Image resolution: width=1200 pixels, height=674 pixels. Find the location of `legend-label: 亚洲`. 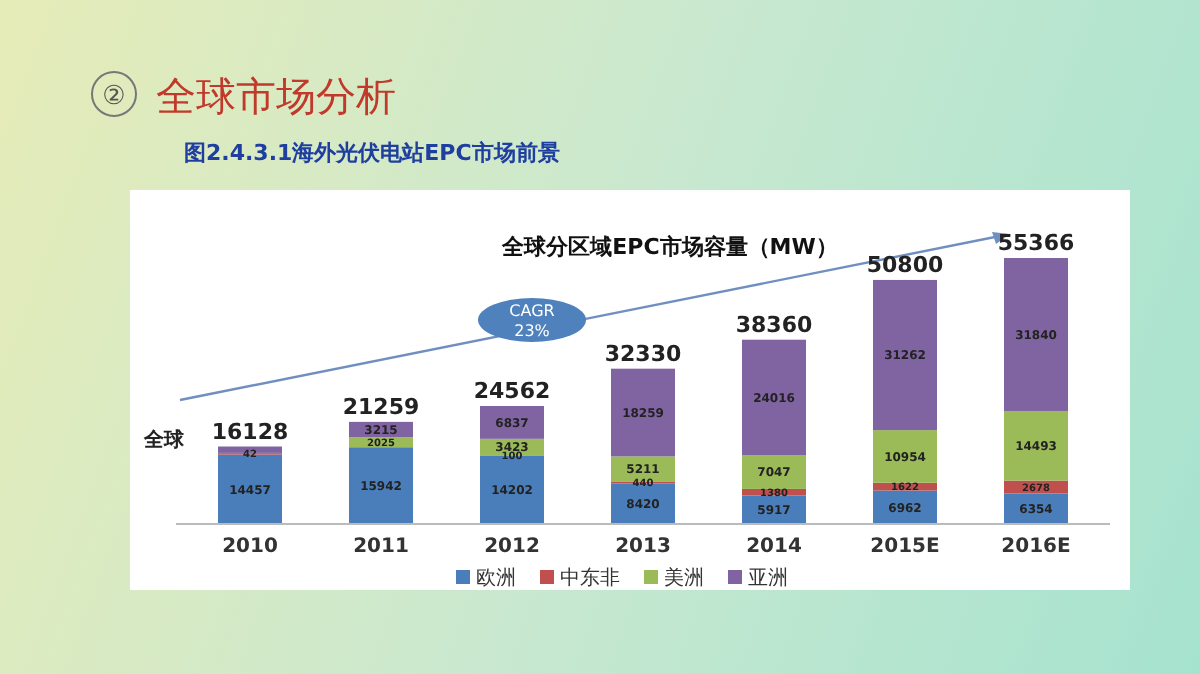

legend-label: 亚洲 is located at coordinates (768, 578).